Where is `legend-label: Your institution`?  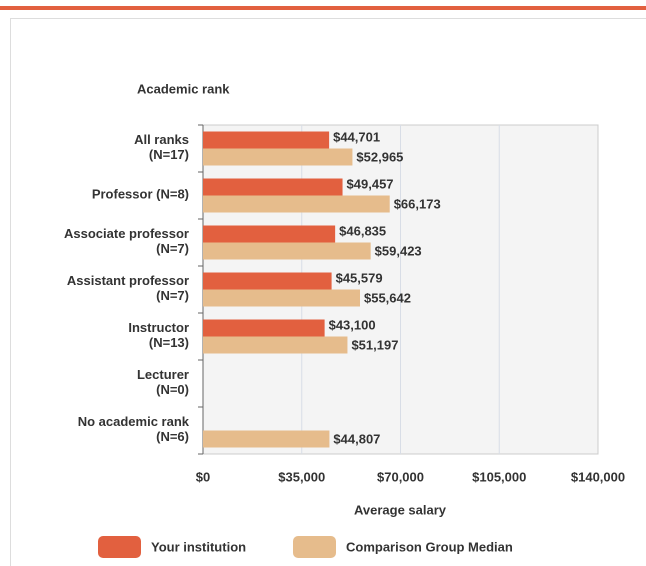 legend-label: Your institution is located at coordinates (198, 546).